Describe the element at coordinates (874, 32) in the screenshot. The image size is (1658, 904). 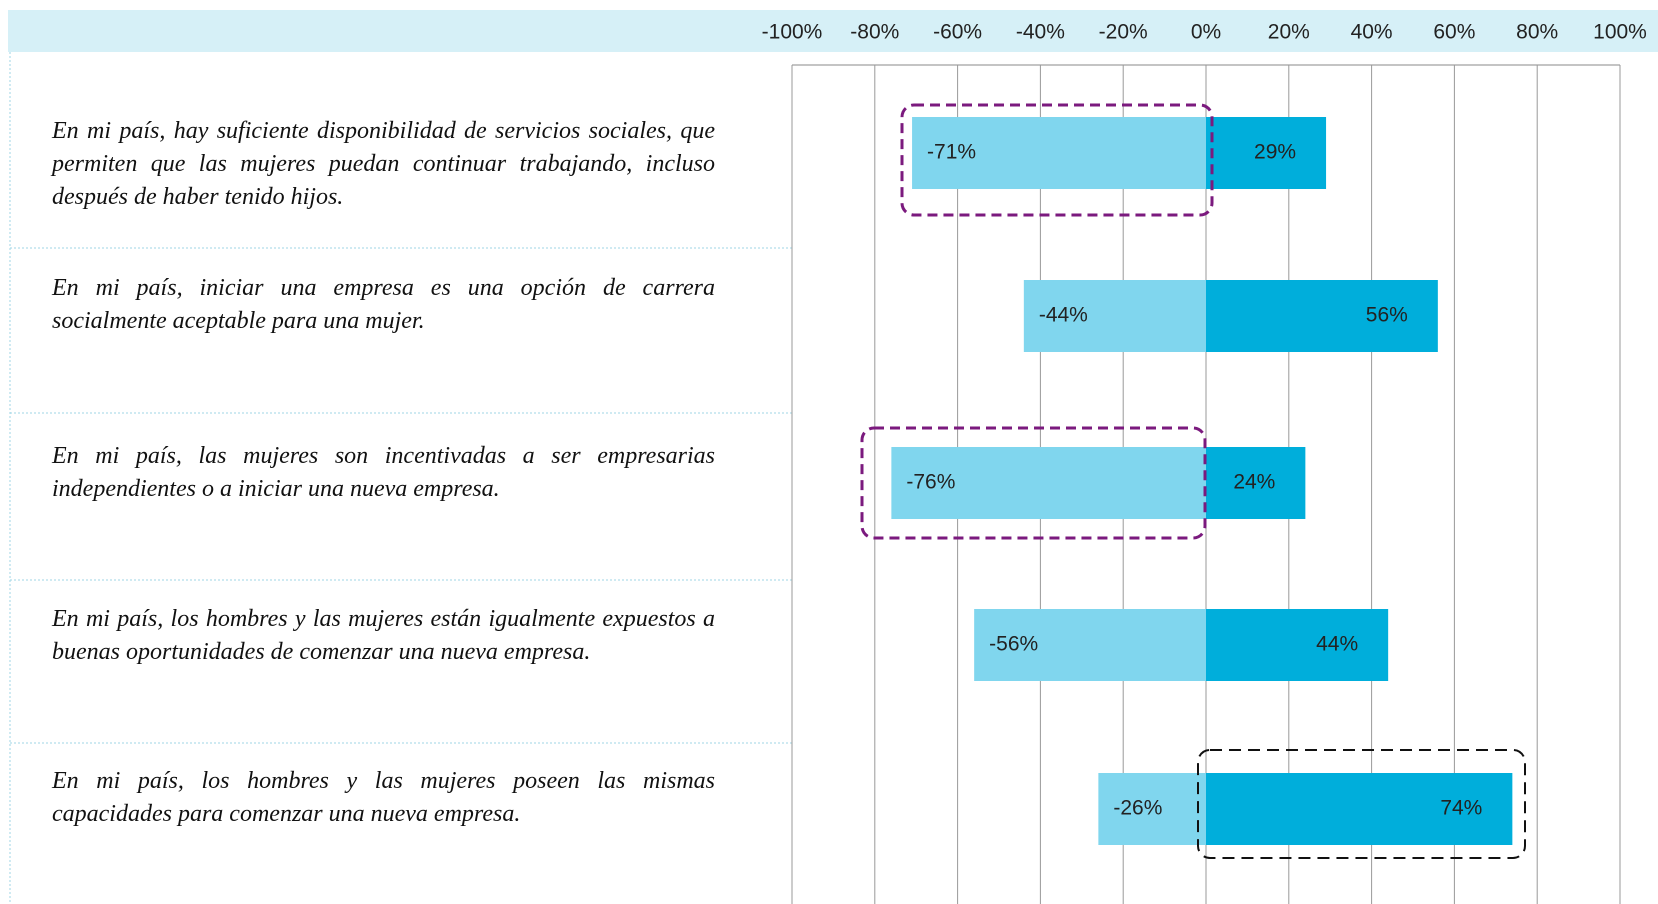
I see `x-tick-label: -80%` at that location.